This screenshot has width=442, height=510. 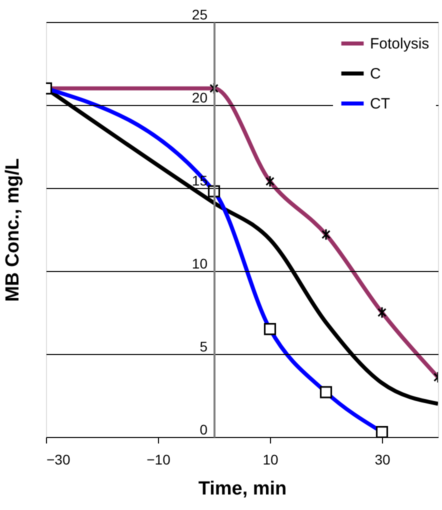 What do you see at coordinates (158, 460) in the screenshot?
I see `x-tick-label: −10` at bounding box center [158, 460].